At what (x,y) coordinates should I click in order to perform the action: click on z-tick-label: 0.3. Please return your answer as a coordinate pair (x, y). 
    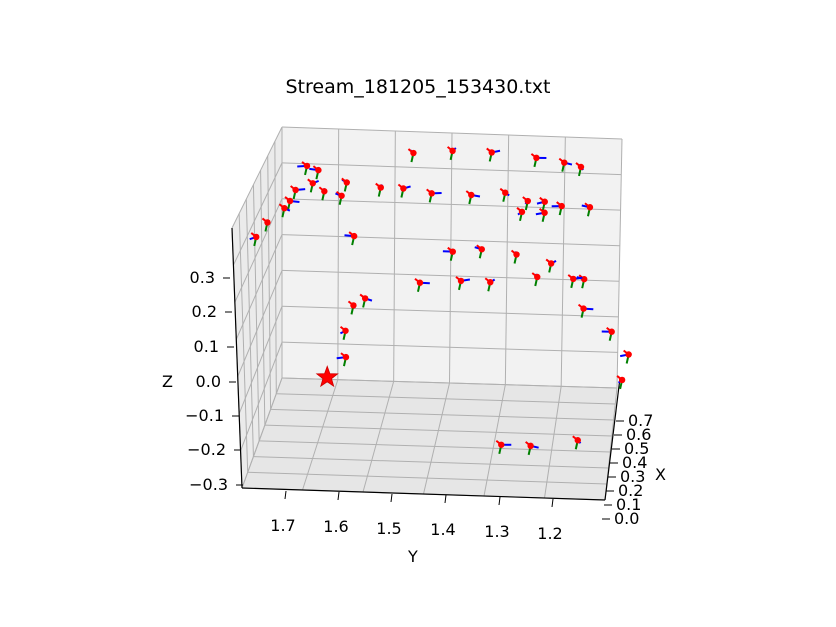
    Looking at the image, I should click on (202, 277).